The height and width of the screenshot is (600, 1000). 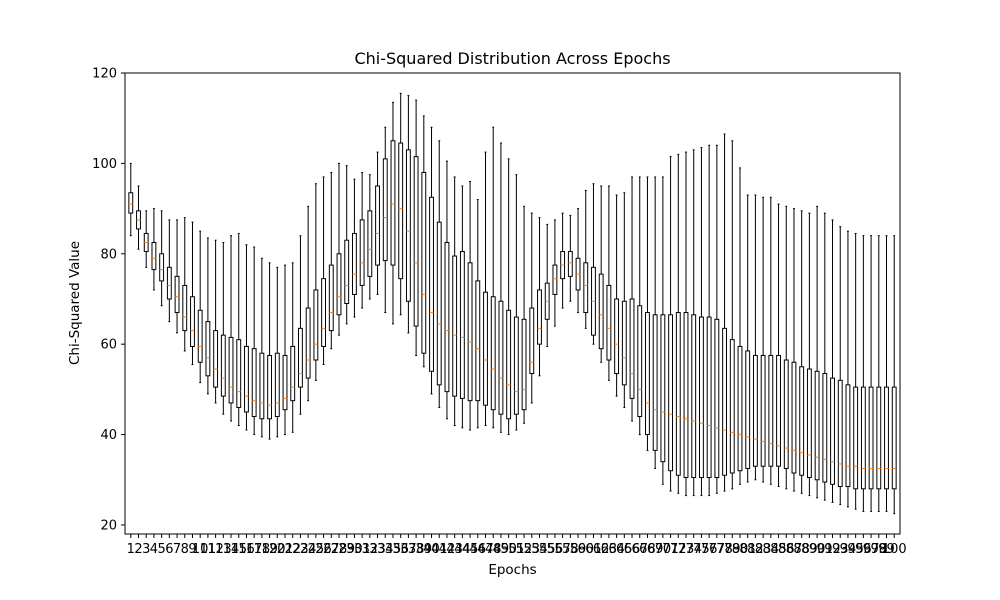 I want to click on x-tick-label: 84, so click(x=771, y=549).